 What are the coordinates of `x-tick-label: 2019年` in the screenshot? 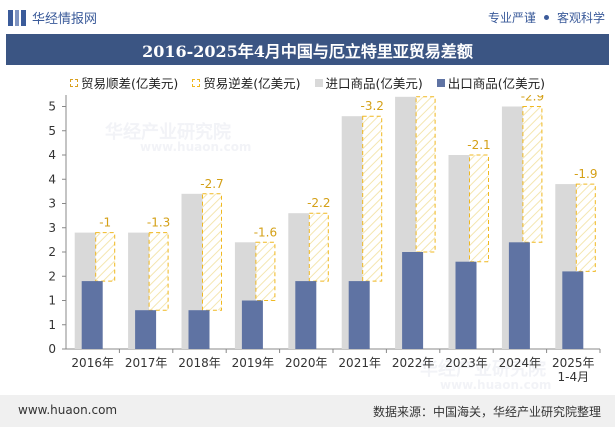 It's located at (253, 363).